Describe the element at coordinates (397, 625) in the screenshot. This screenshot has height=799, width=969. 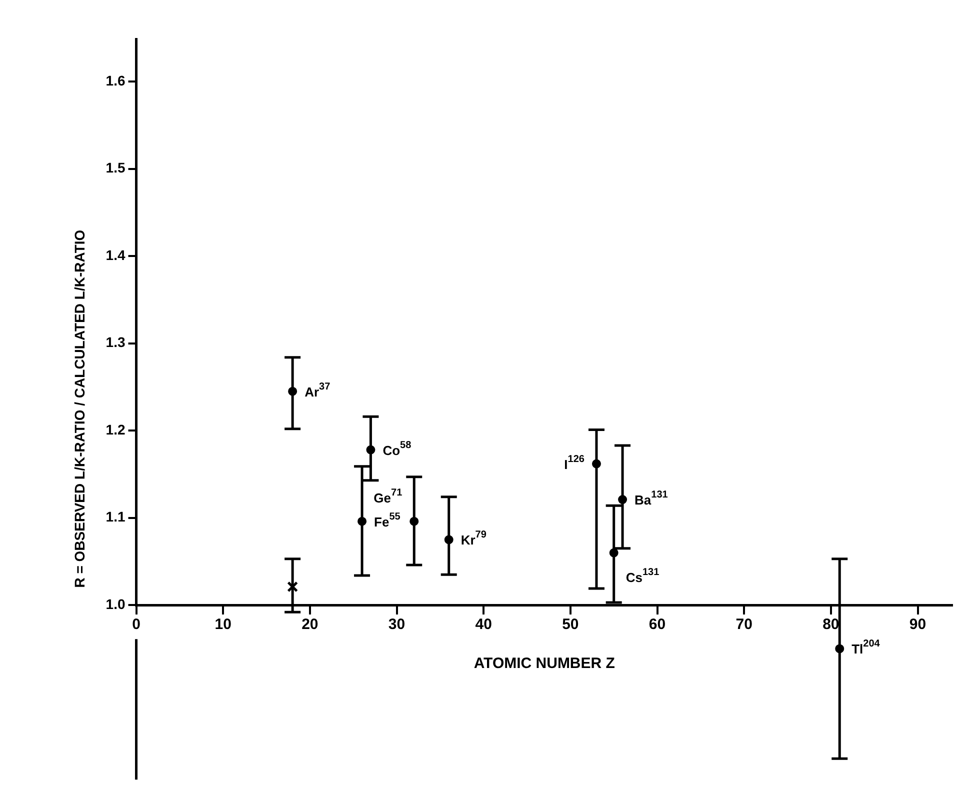
I see `x-tick-label: 30` at that location.